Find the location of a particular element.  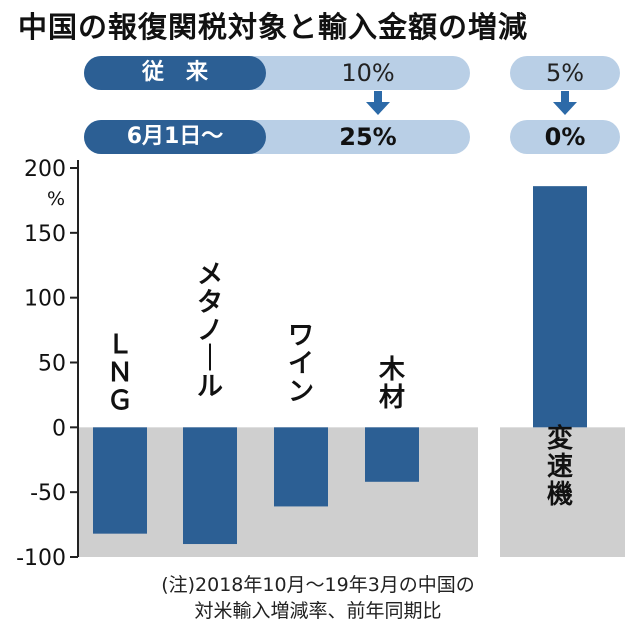

tariff-before-rate-group2: 5% is located at coordinates (565, 73).